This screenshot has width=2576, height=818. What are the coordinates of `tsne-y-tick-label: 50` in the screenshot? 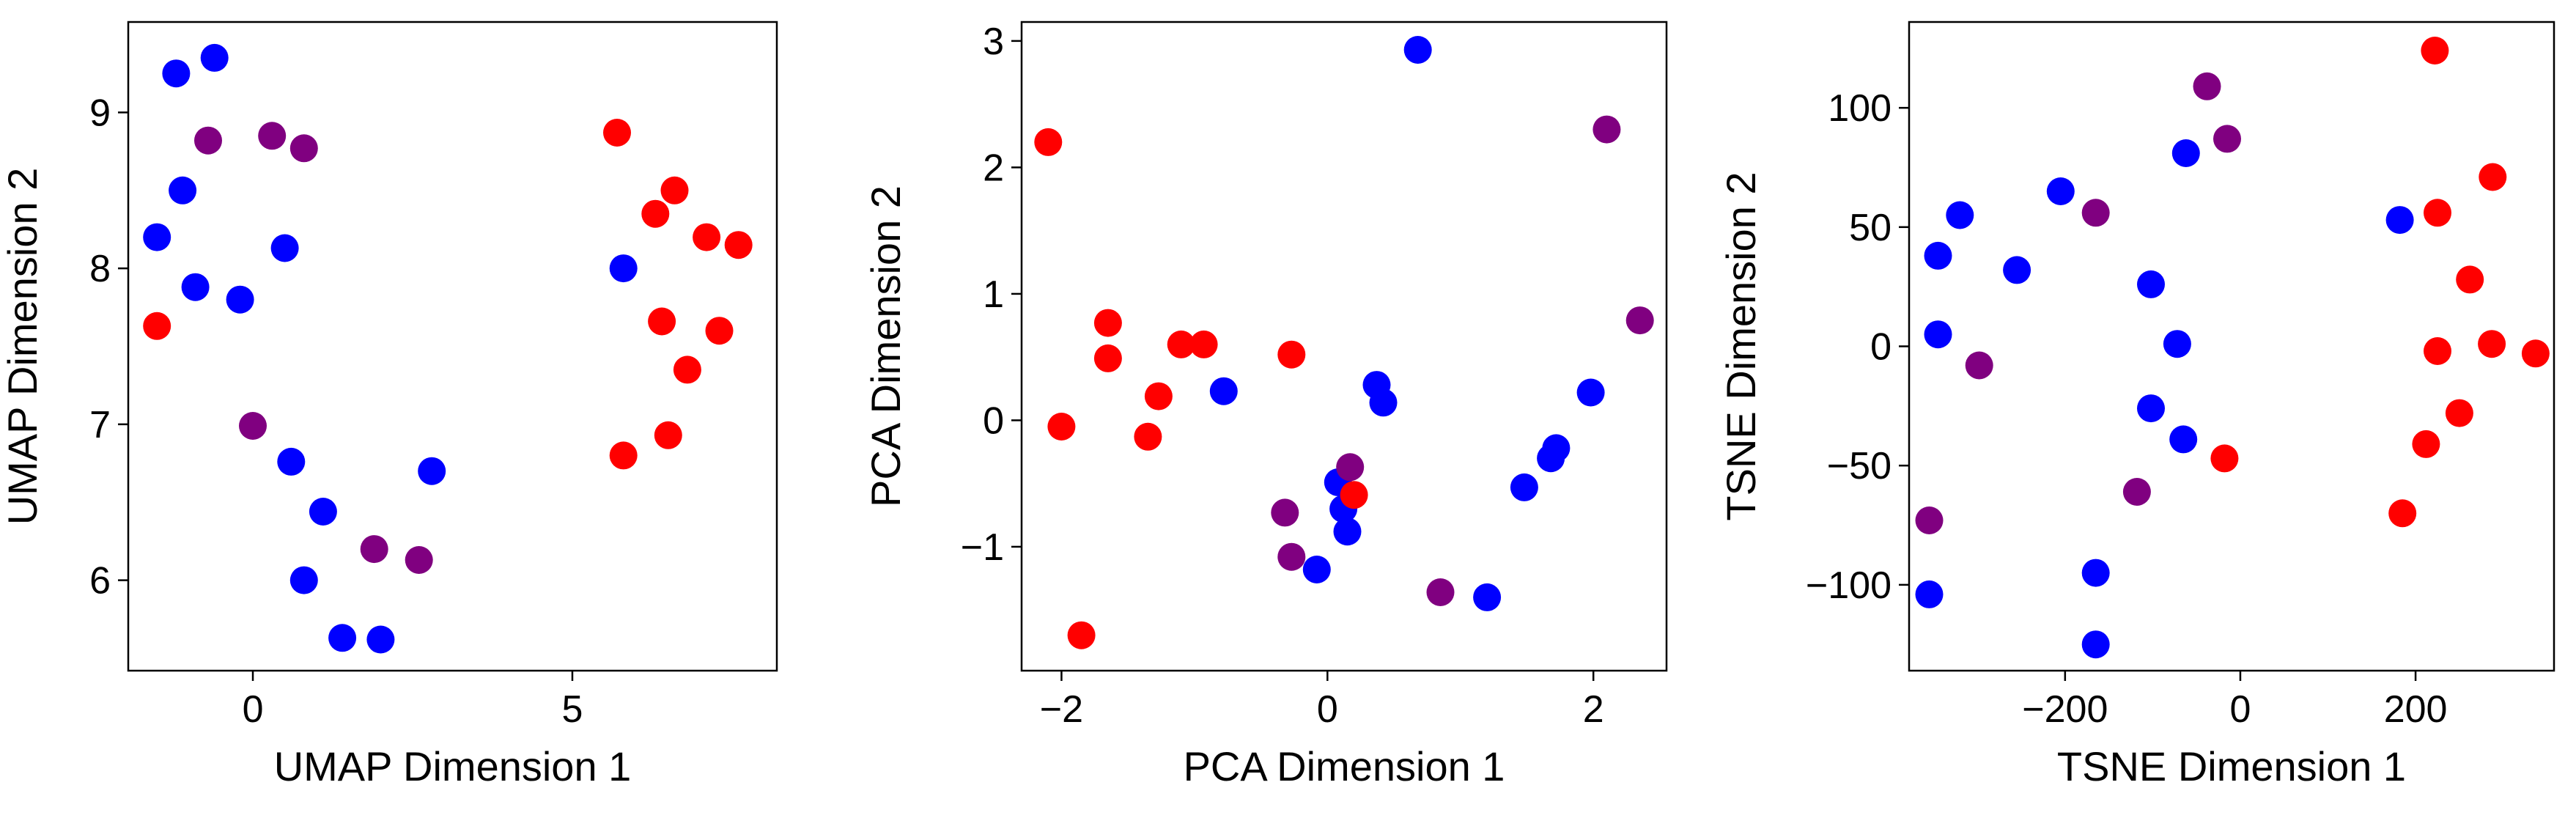 It's located at (1870, 228).